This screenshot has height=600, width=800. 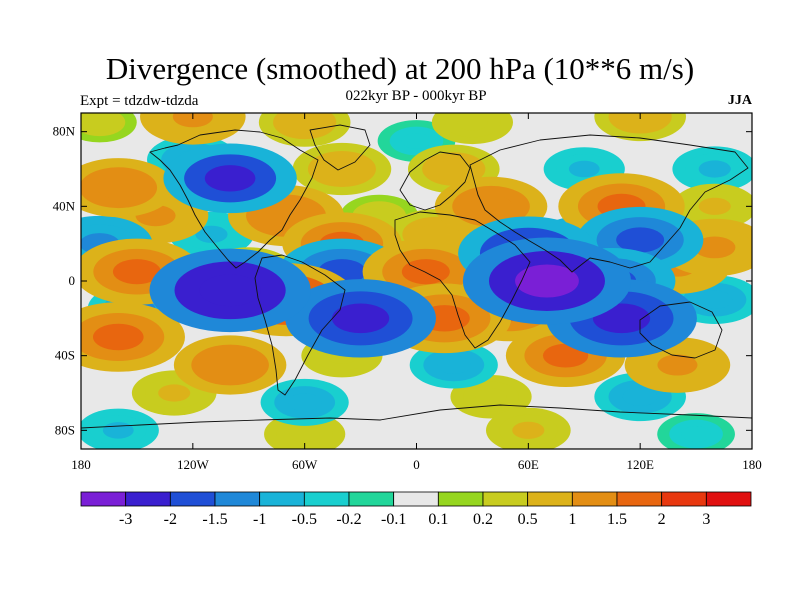 I want to click on x-tick-label: 60E, so click(x=528, y=464).